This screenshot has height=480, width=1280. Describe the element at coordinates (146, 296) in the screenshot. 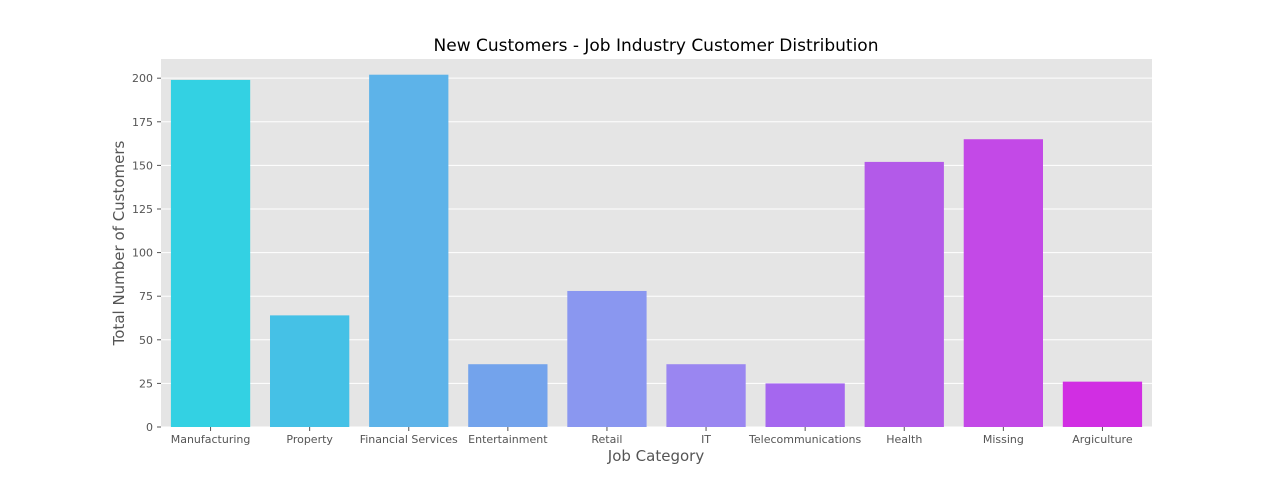

I see `y-tick-label: 75` at that location.